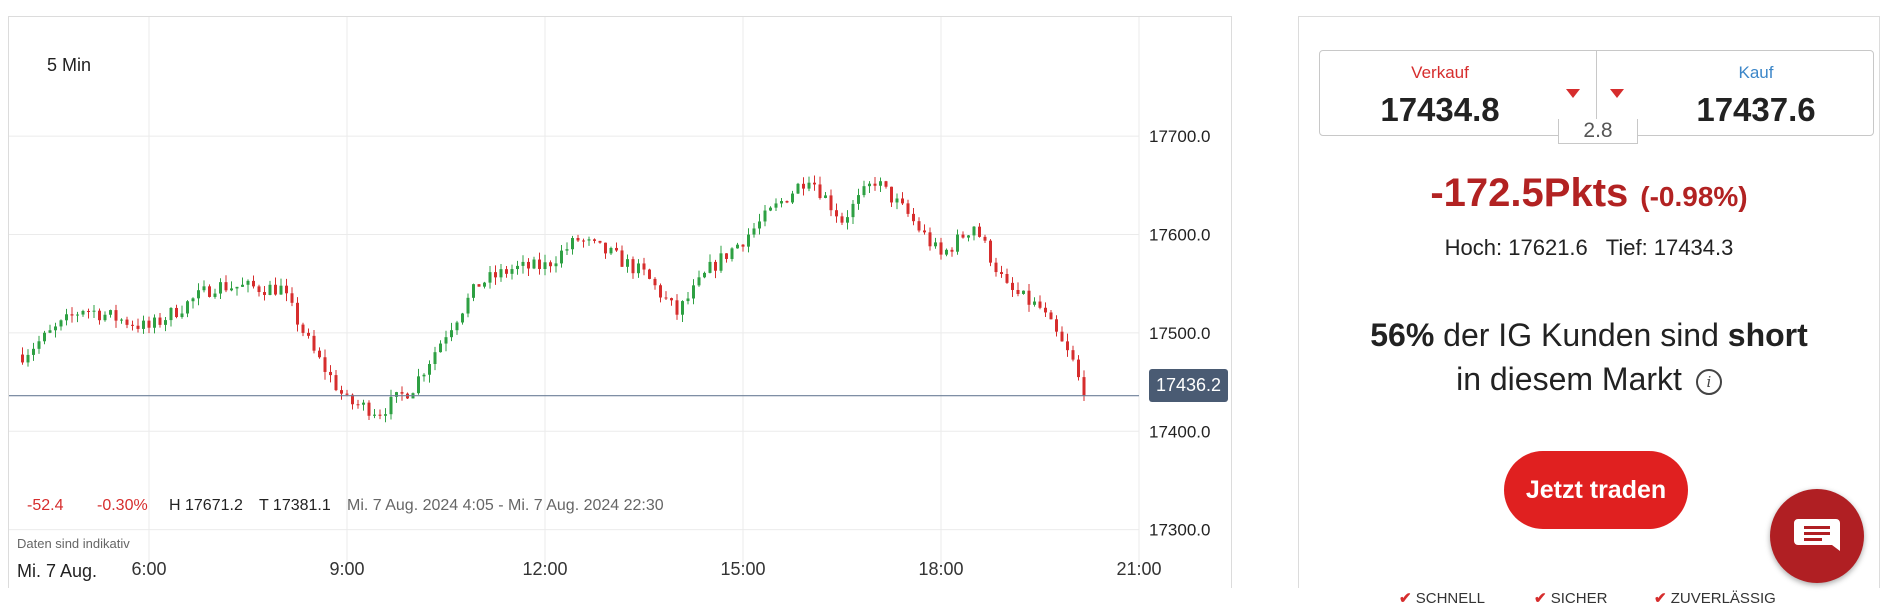 The image size is (1901, 607). I want to click on sell-price: 17434.8, so click(1440, 109).